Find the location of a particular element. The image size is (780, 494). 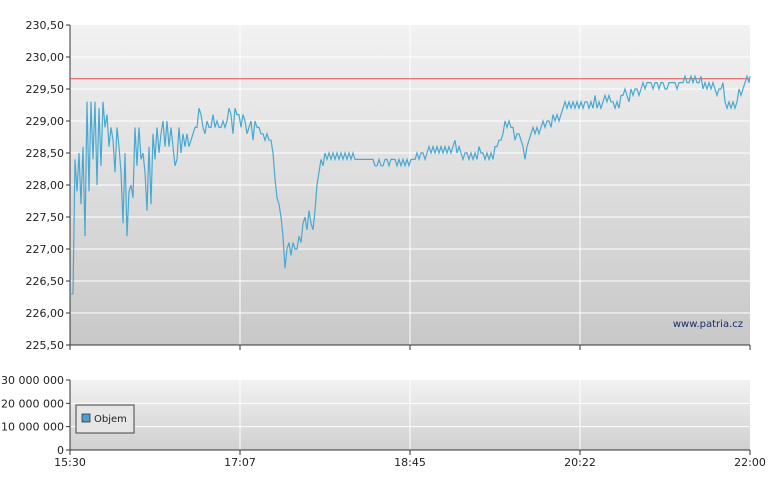

x-tick-label: 17:07 is located at coordinates (240, 462).